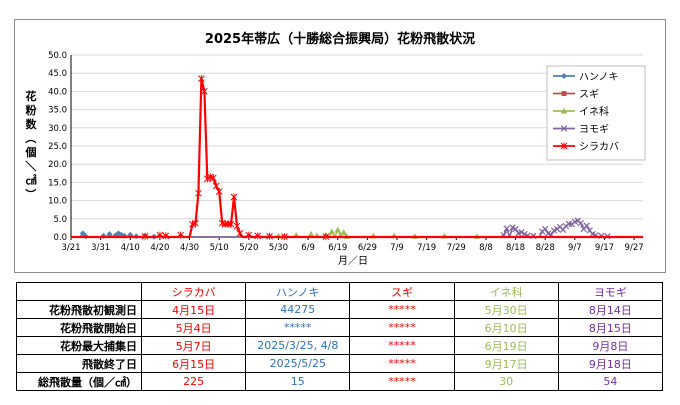 Image resolution: width=680 pixels, height=405 pixels. Describe the element at coordinates (506, 345) in the screenshot. I see `table-cell: 6月19日` at that location.